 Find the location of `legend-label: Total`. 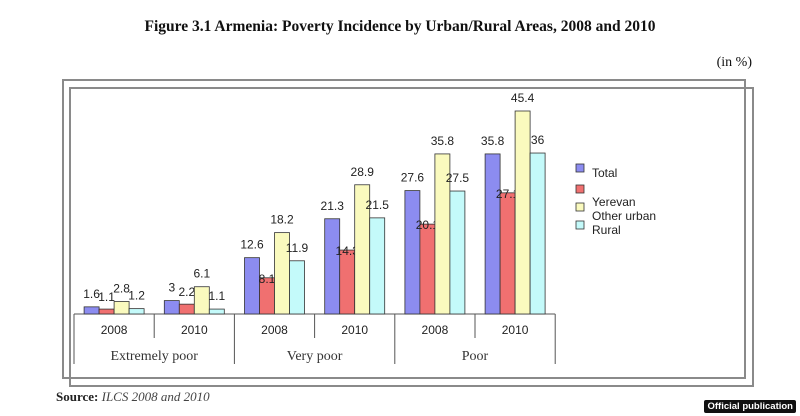

legend-label: Total is located at coordinates (604, 173).